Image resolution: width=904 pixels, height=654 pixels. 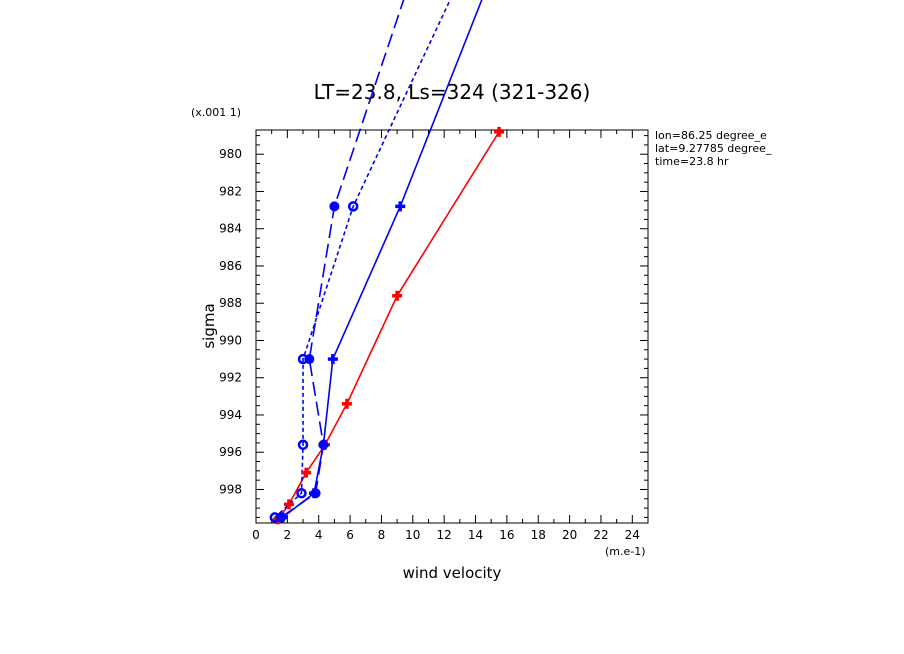 What do you see at coordinates (475, 535) in the screenshot?
I see `x-tick-label: 14` at bounding box center [475, 535].